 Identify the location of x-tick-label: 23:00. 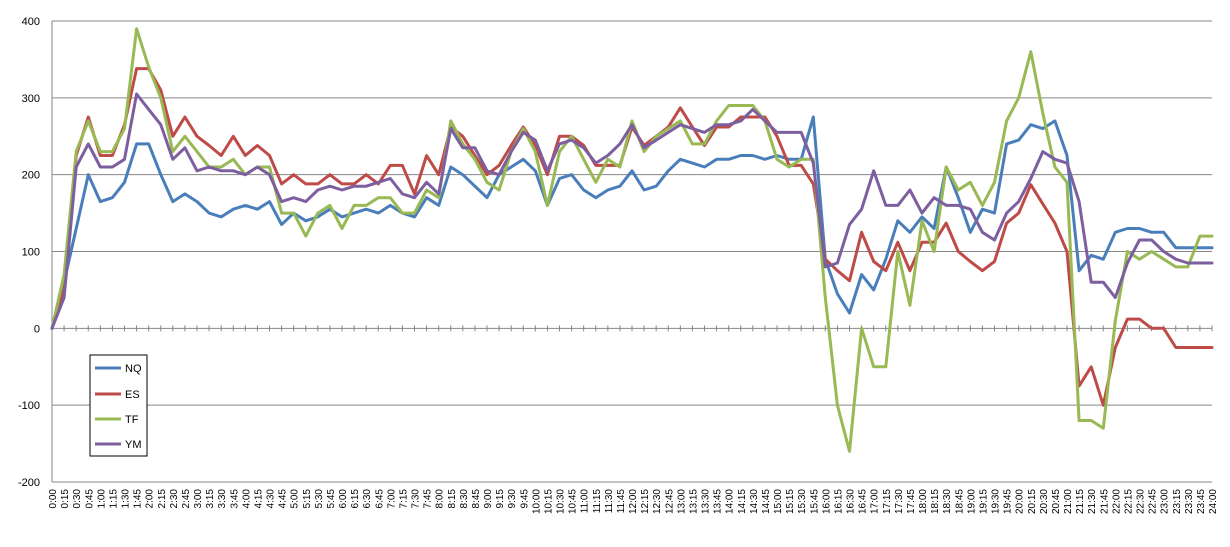
(1165, 501).